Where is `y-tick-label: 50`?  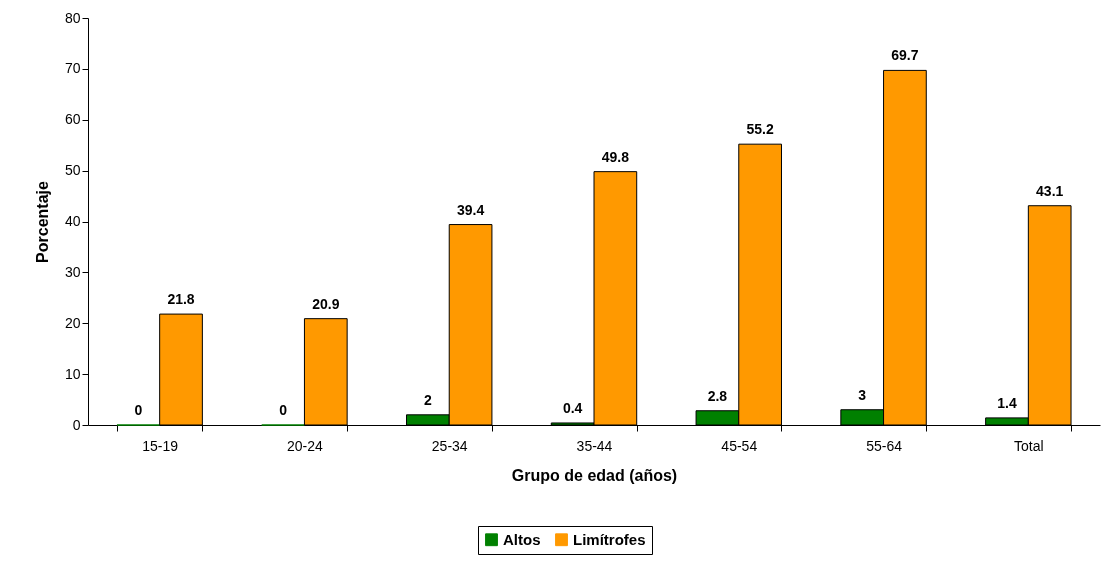
y-tick-label: 50 is located at coordinates (72, 170).